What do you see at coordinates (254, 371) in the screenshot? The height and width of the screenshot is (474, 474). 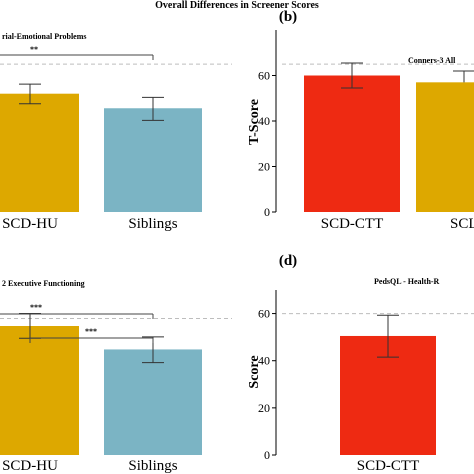 I see `panel-d-ylabel: Score` at bounding box center [254, 371].